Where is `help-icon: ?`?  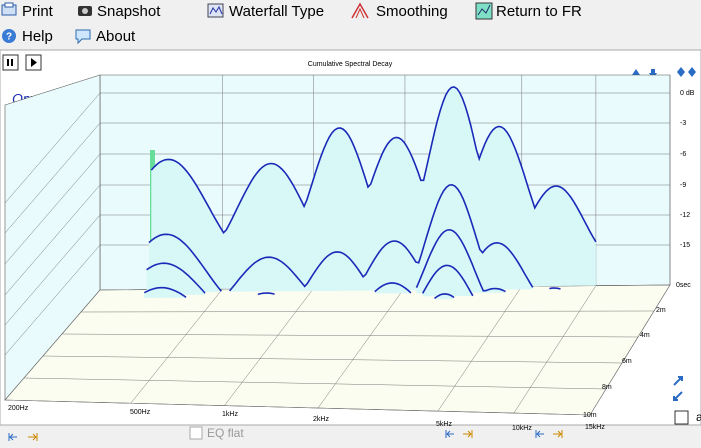
help-icon: ? is located at coordinates (9, 36).